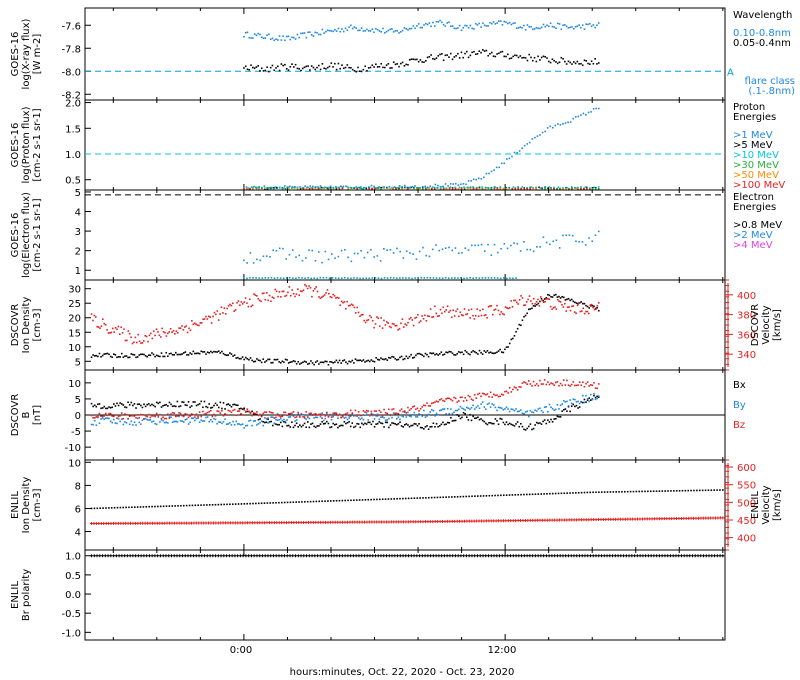 The height and width of the screenshot is (680, 800). What do you see at coordinates (26, 144) in the screenshot?
I see `ylabel-proton-1: log(Proton flux)` at bounding box center [26, 144].